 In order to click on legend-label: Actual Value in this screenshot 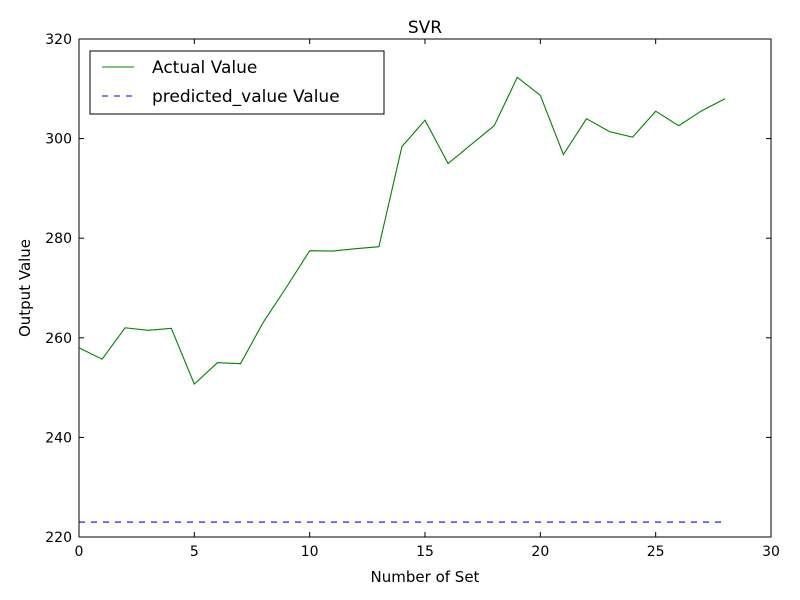, I will do `click(204, 68)`.